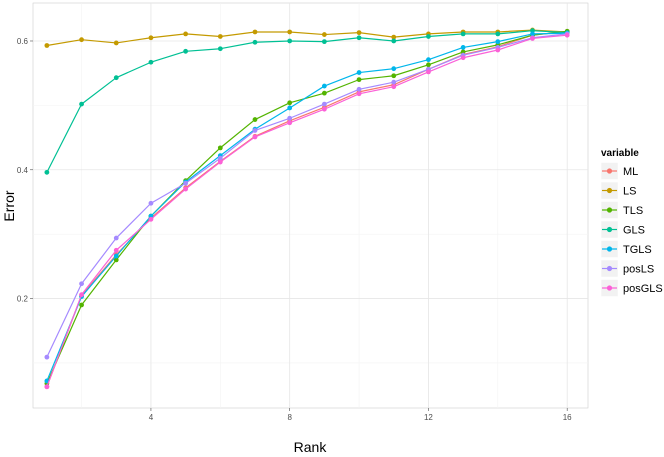 The width and height of the screenshot is (664, 457). I want to click on legend-label-ls: LS, so click(629, 192).